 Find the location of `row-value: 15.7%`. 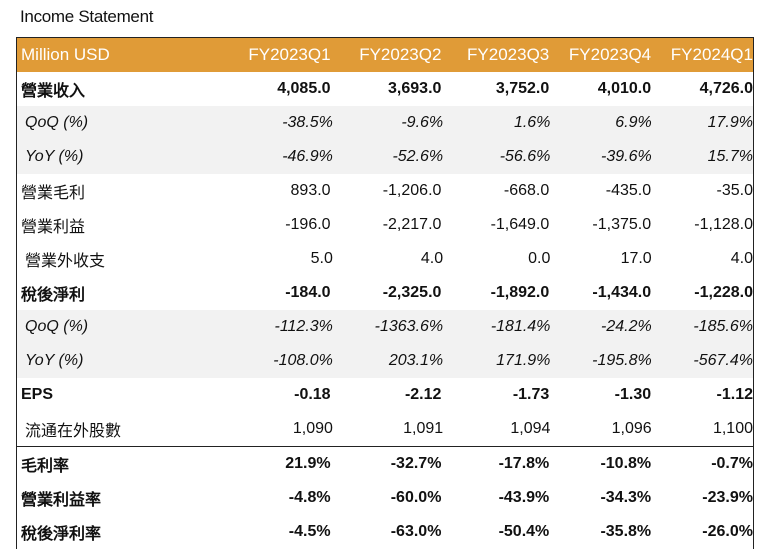

row-value: 15.7% is located at coordinates (730, 156).